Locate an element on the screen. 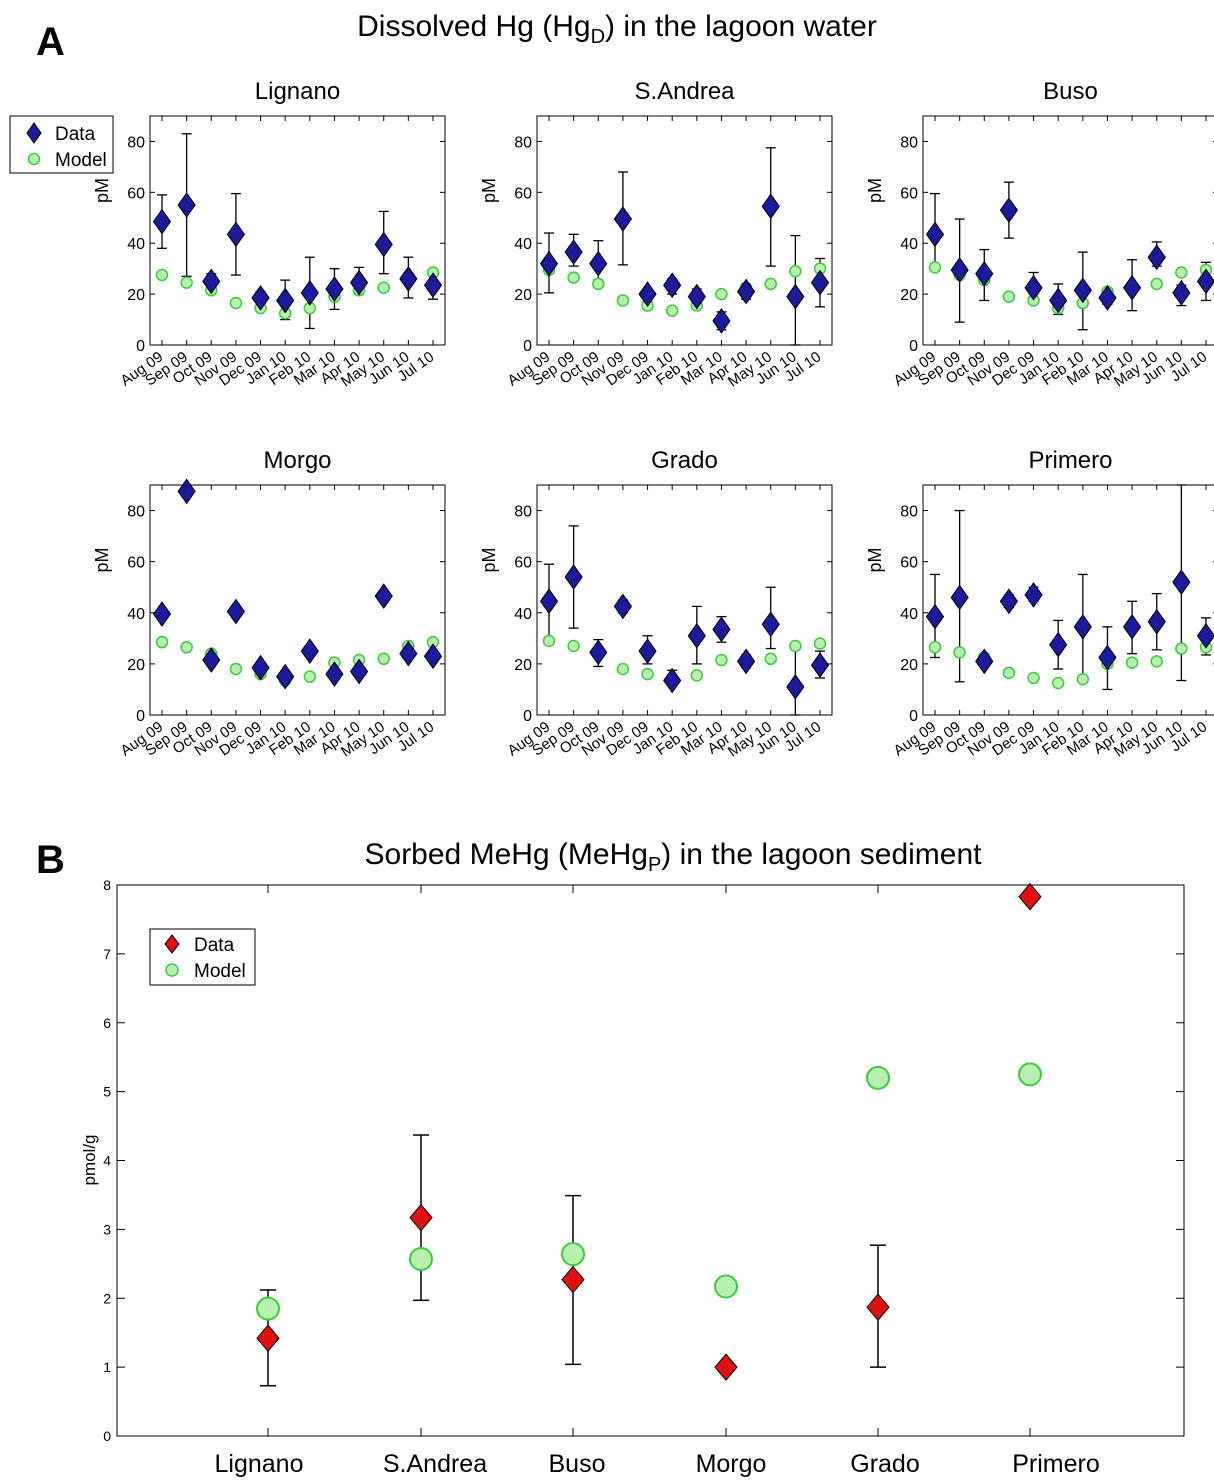  subplot-title: Lignano is located at coordinates (297, 91).